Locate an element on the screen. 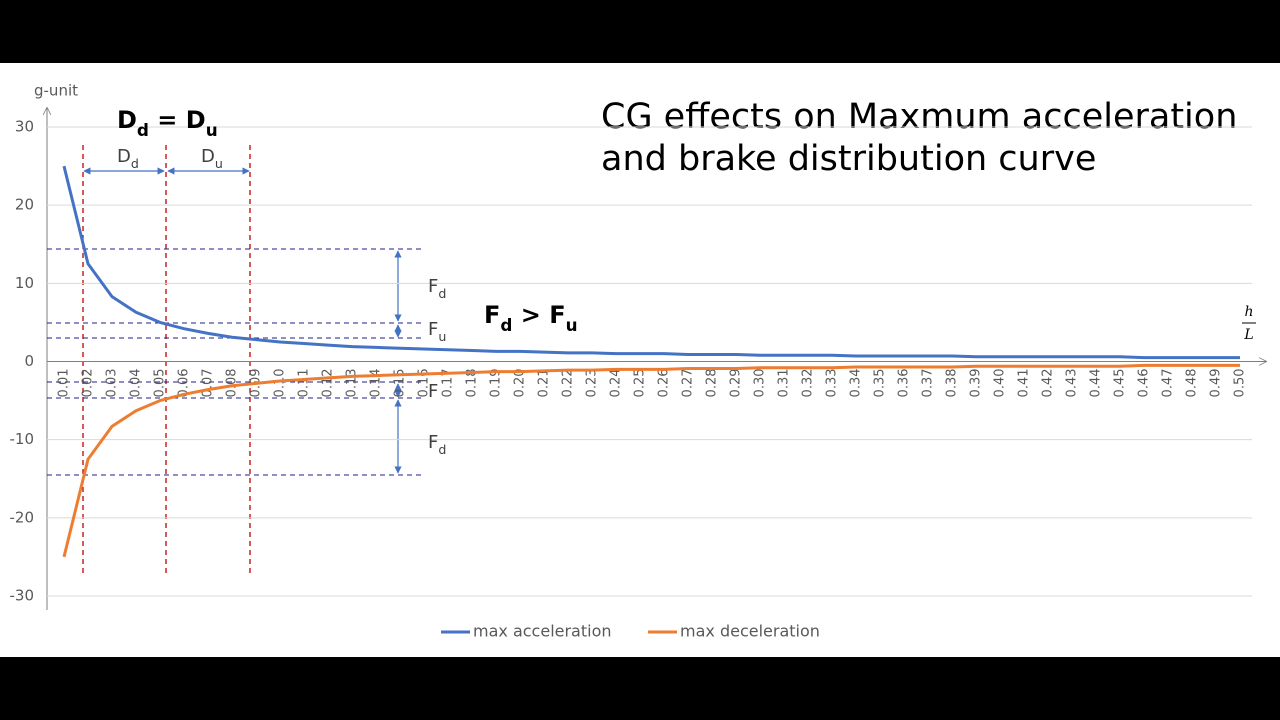 The image size is (1280, 720). annotation: Du is located at coordinates (212, 158).